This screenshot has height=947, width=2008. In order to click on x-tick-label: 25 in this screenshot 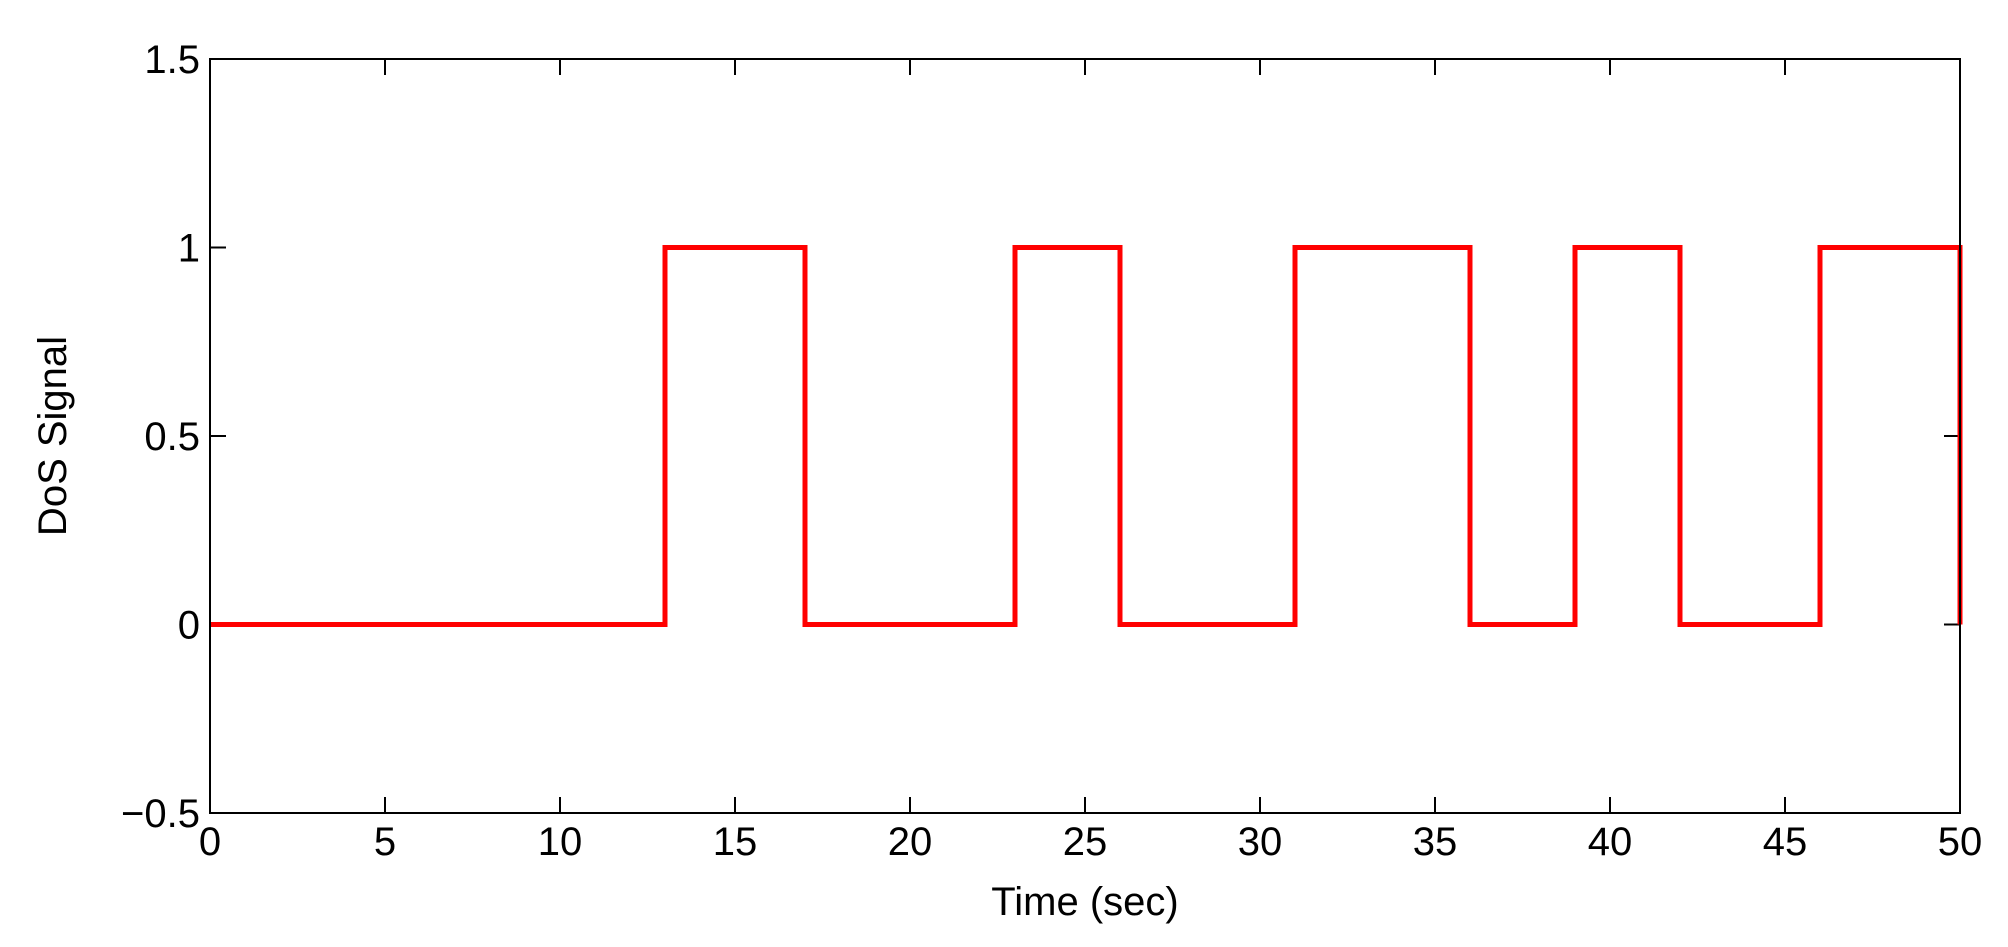, I will do `click(1085, 842)`.